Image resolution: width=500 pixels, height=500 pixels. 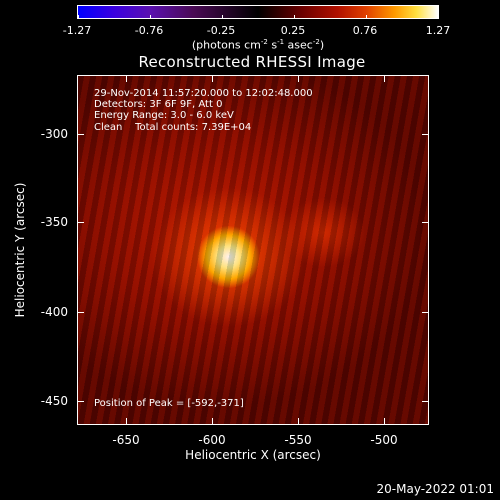 I want to click on image-title: Reconstructed RHESSI Image, so click(x=252, y=62).